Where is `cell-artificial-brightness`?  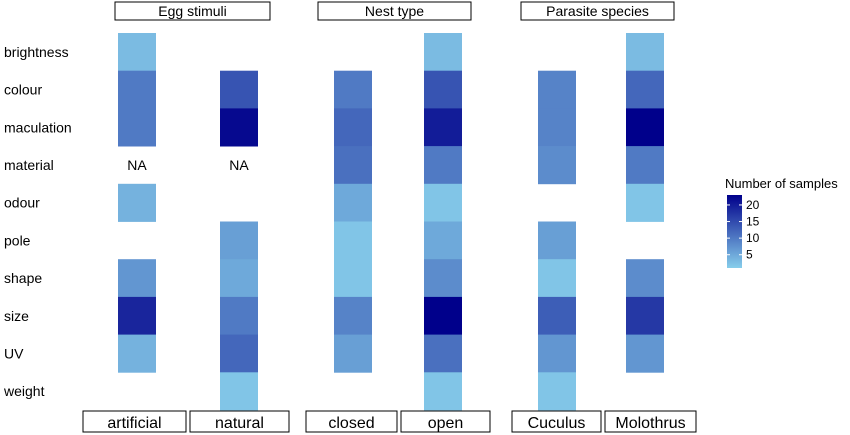
cell-artificial-brightness is located at coordinates (137, 52).